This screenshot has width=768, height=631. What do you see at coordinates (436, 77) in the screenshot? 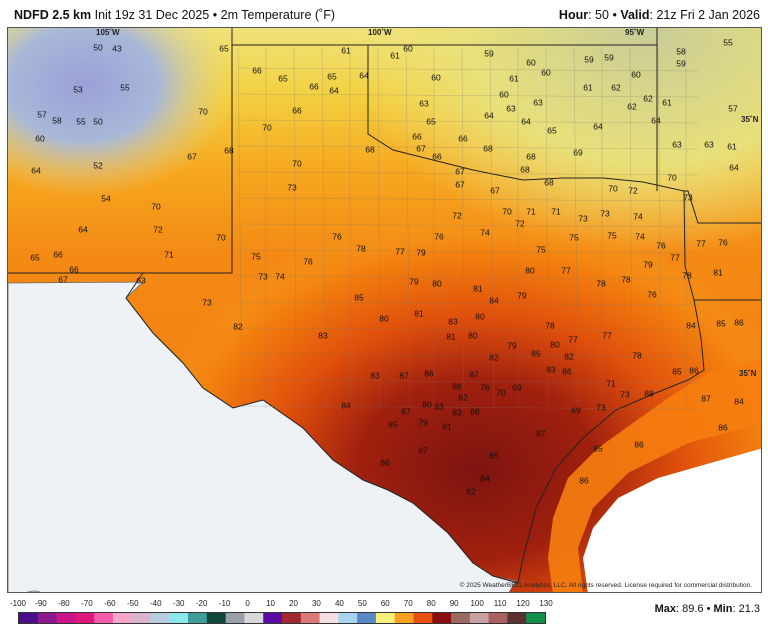
I see `temperature-label: 60` at bounding box center [436, 77].